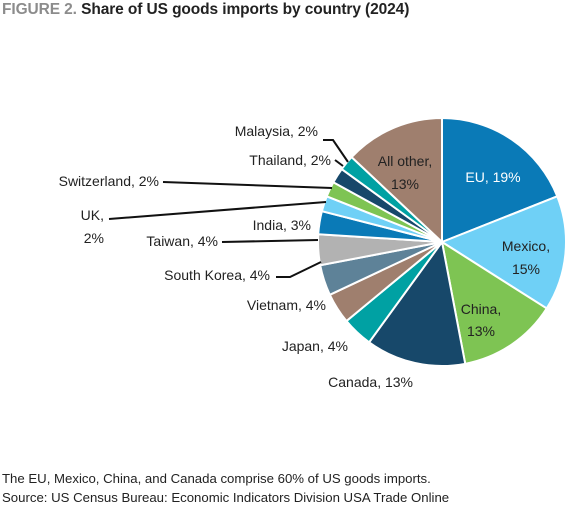 This screenshot has height=513, width=566. Describe the element at coordinates (247, 185) in the screenshot. I see `leader-switzerland` at that location.